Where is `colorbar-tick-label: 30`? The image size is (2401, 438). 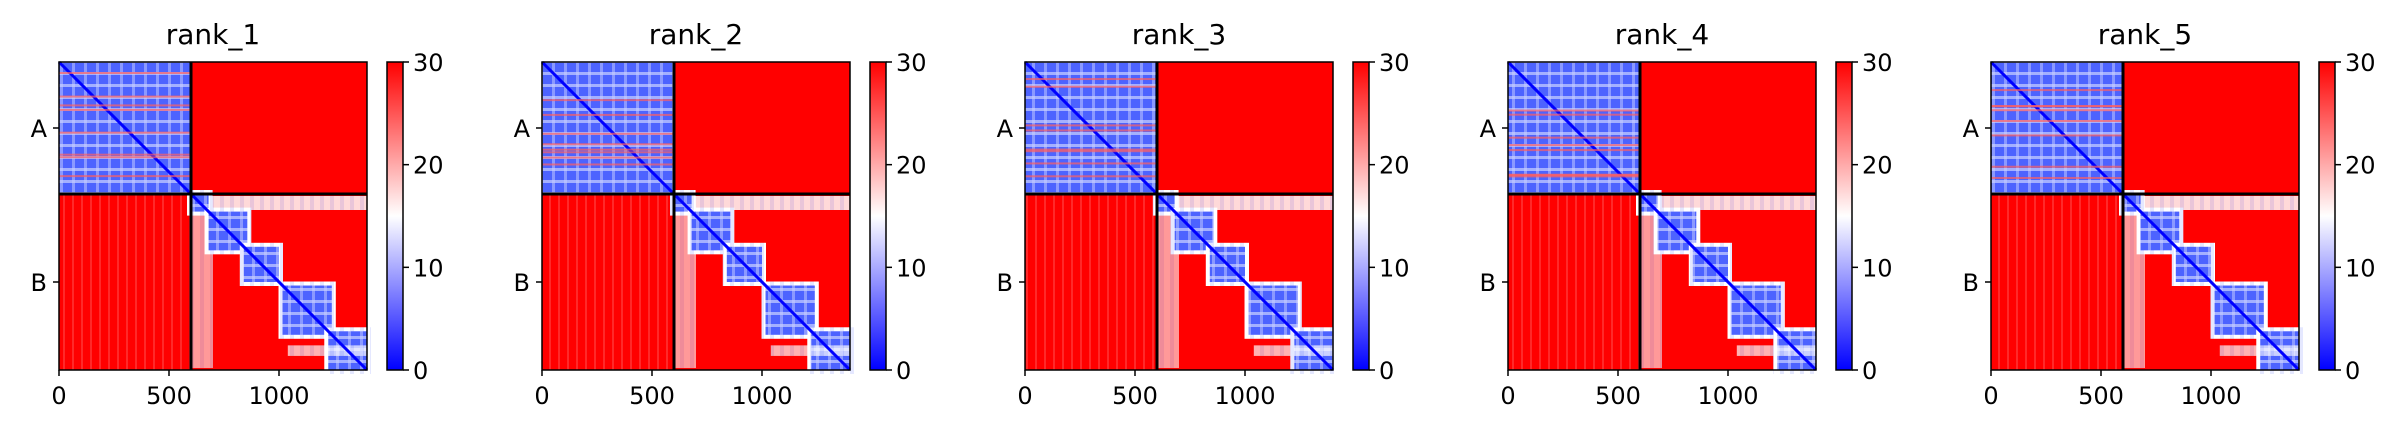
colorbar-tick-label: 30 is located at coordinates (428, 63).